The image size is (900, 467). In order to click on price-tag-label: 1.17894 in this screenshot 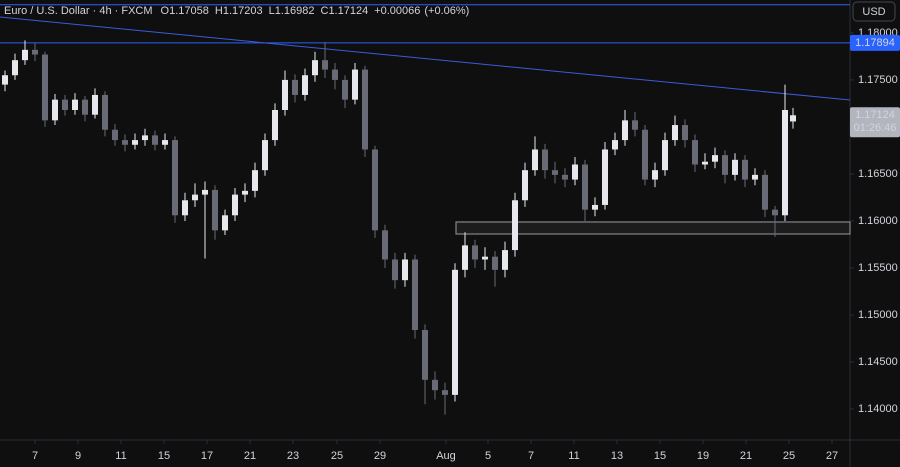, I will do `click(875, 43)`.